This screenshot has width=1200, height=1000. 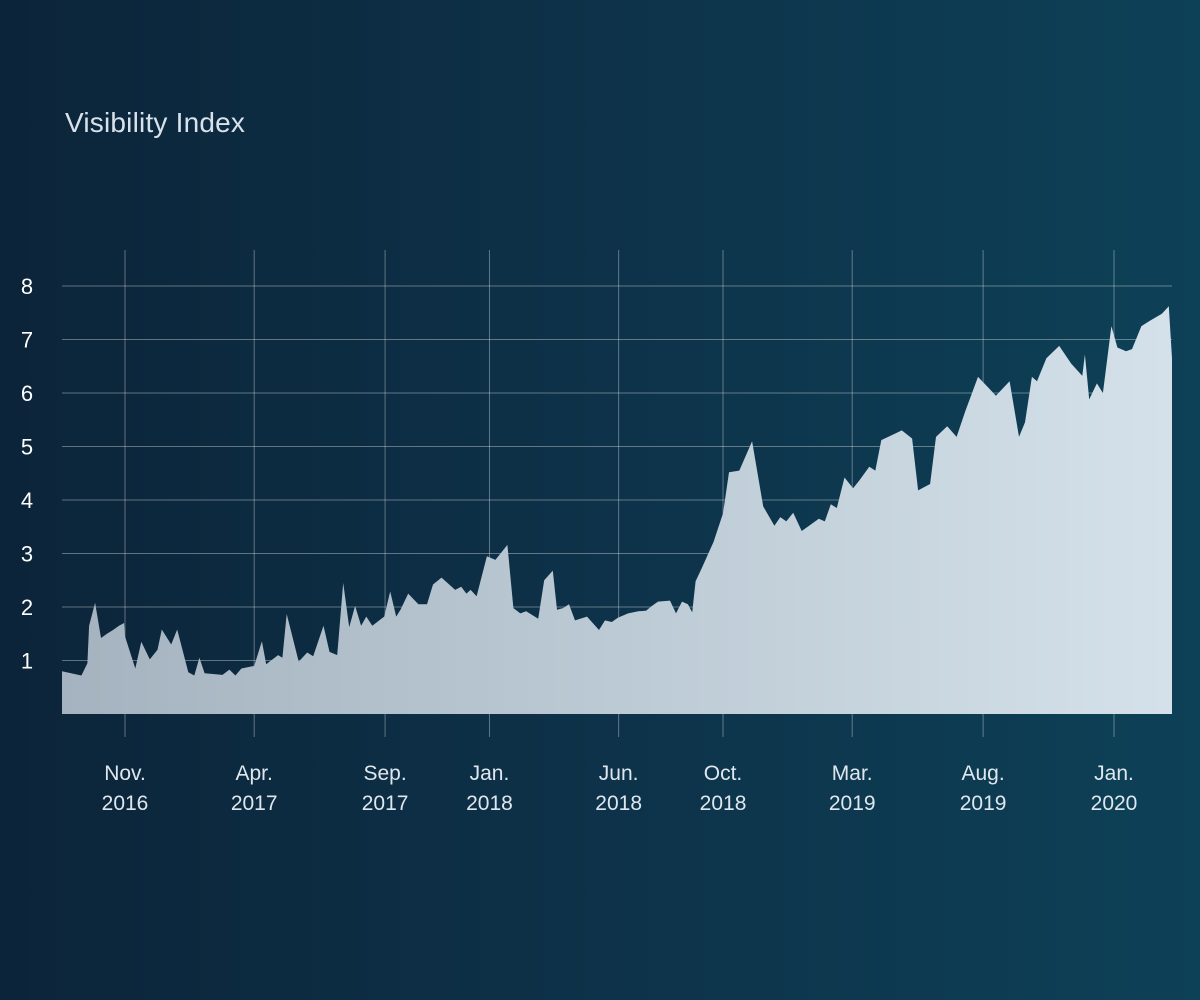 What do you see at coordinates (983, 773) in the screenshot?
I see `x-tick-month: Aug.` at bounding box center [983, 773].